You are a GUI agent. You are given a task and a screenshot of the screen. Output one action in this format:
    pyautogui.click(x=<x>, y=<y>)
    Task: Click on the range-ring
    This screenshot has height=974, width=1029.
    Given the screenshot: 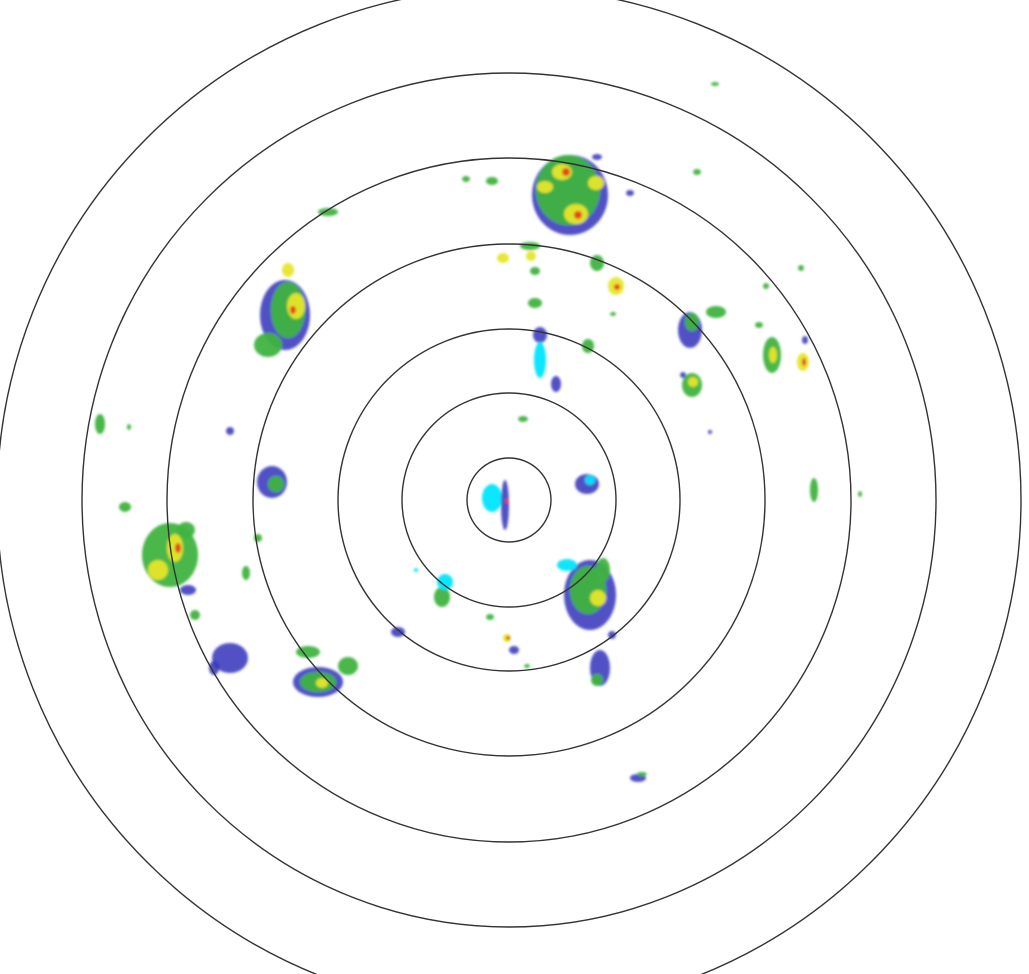 What is the action you would take?
    pyautogui.click(x=509, y=500)
    